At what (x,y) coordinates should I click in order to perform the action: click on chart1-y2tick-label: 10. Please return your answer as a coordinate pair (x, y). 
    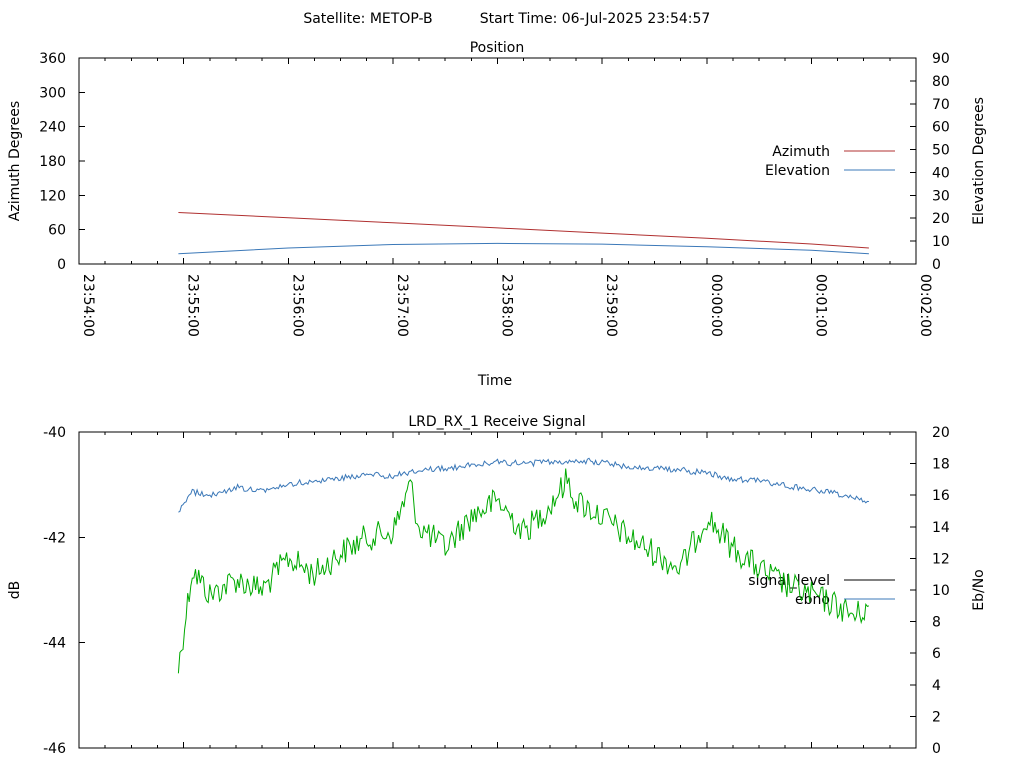
    Looking at the image, I should click on (941, 242).